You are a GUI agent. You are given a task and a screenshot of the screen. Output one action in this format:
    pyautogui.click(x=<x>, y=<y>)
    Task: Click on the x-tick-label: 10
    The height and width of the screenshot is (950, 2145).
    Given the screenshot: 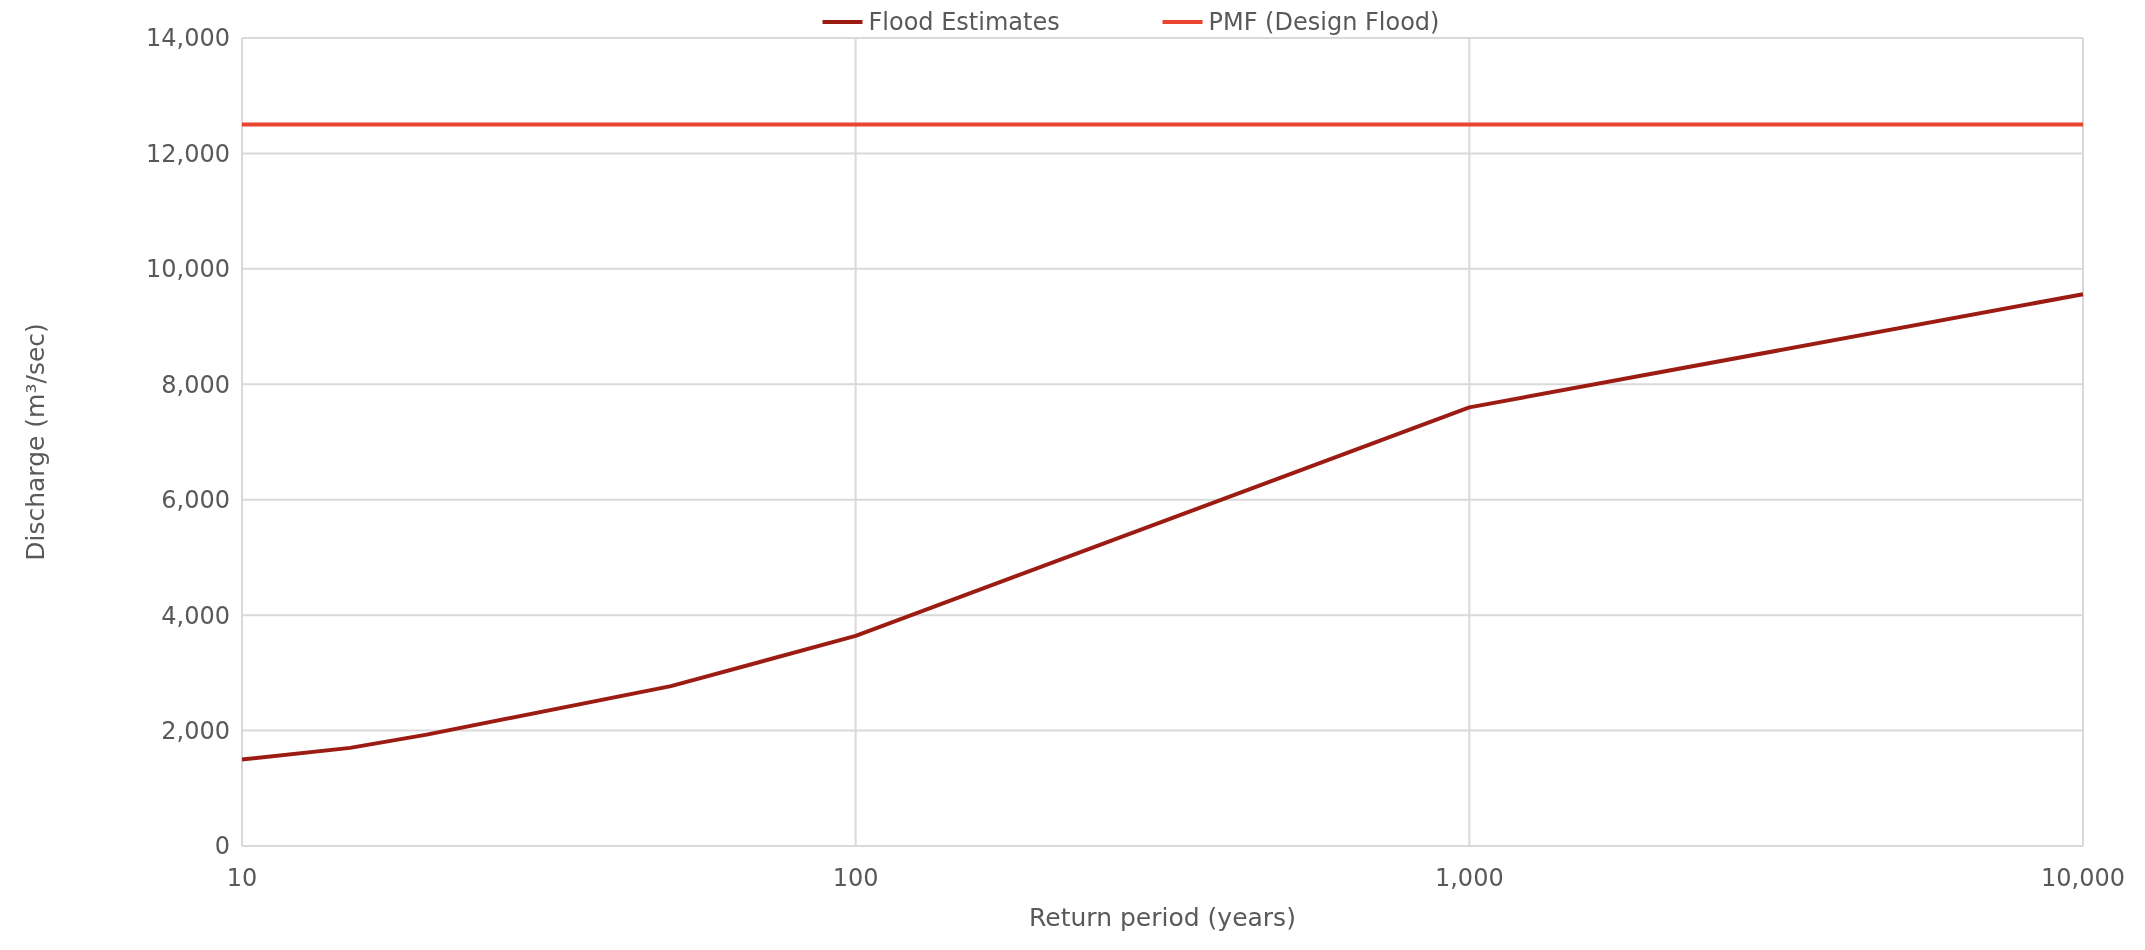 What is the action you would take?
    pyautogui.click(x=242, y=878)
    